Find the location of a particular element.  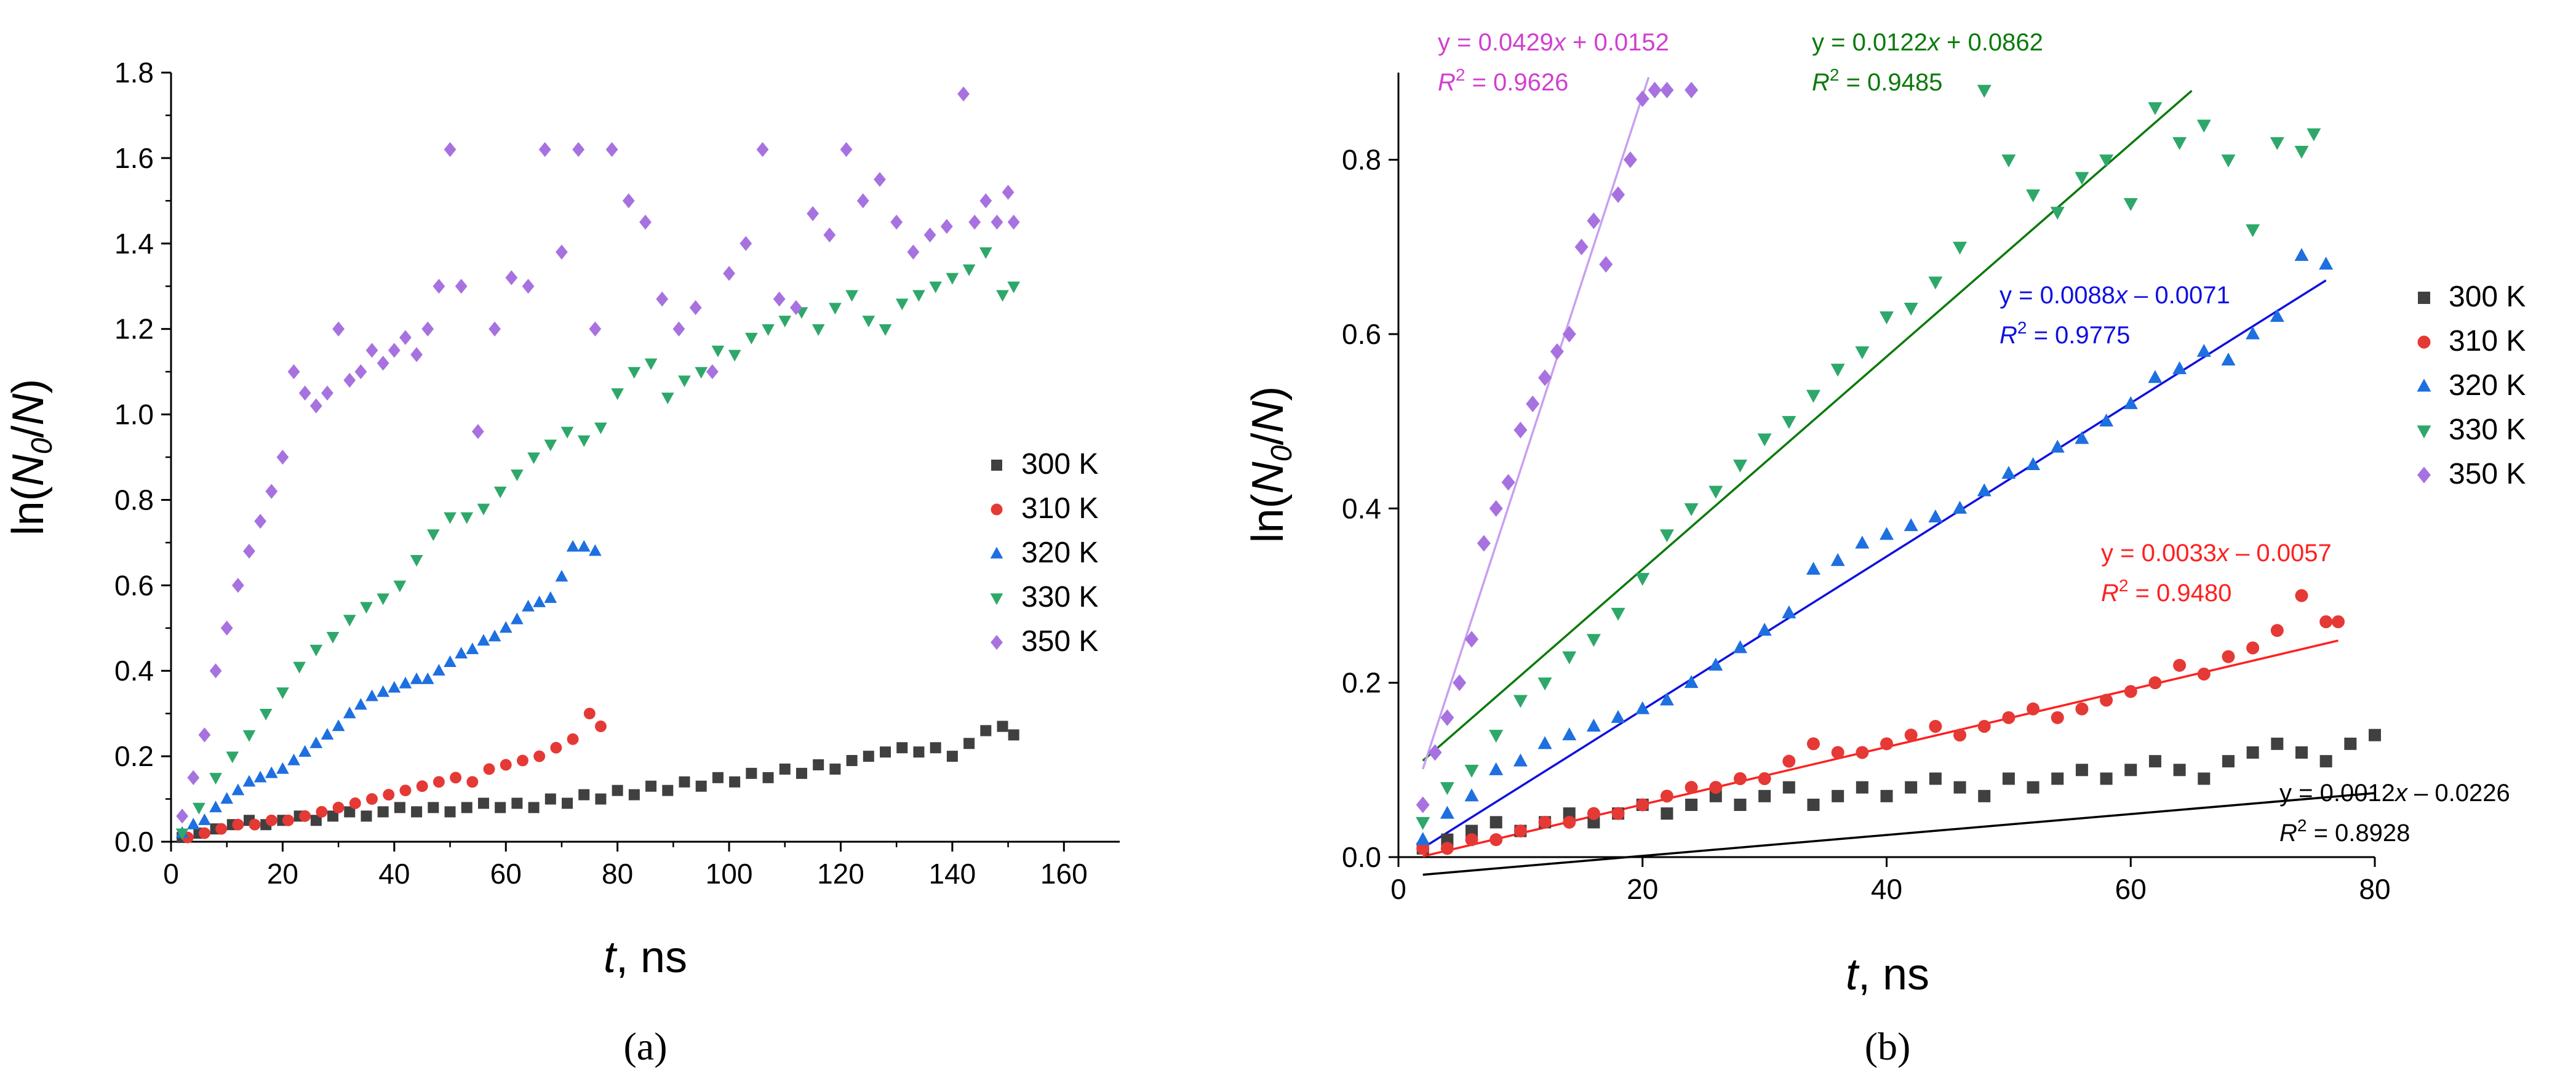

fit-equation-330k: y = 0.0122x + 0.0862 is located at coordinates (1927, 42).